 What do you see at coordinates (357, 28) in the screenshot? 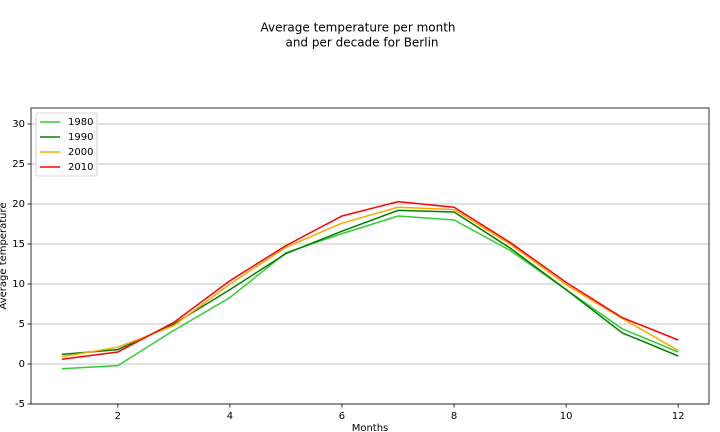
I see `chart-title: Average temperature per month` at bounding box center [357, 28].